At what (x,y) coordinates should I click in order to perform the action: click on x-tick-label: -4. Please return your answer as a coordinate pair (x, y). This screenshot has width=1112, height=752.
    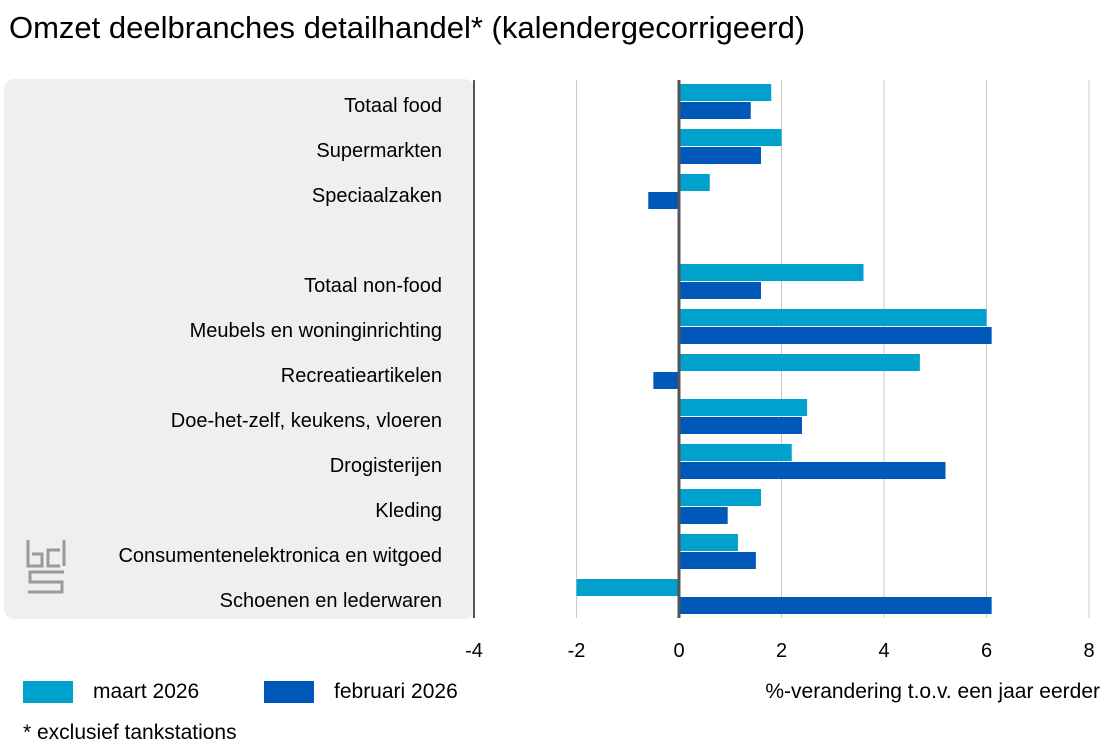
    Looking at the image, I should click on (474, 651).